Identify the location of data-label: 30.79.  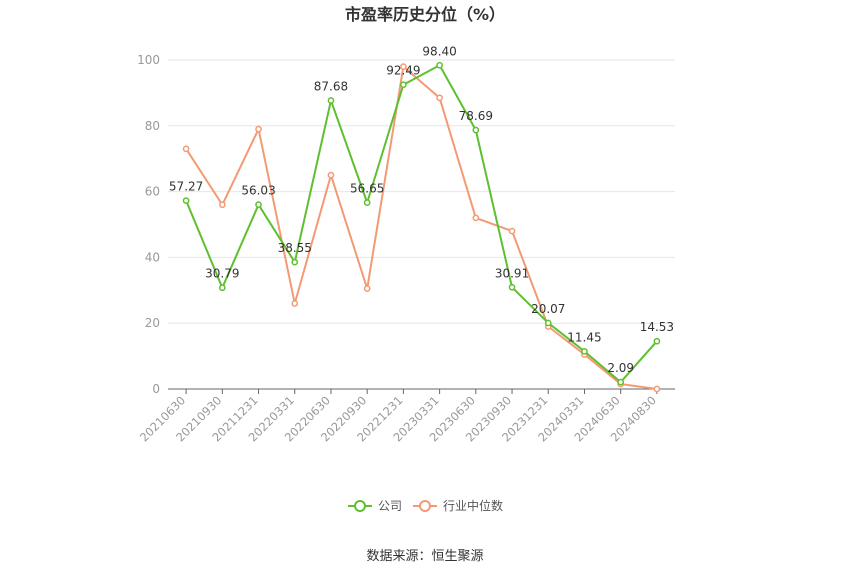
(222, 274).